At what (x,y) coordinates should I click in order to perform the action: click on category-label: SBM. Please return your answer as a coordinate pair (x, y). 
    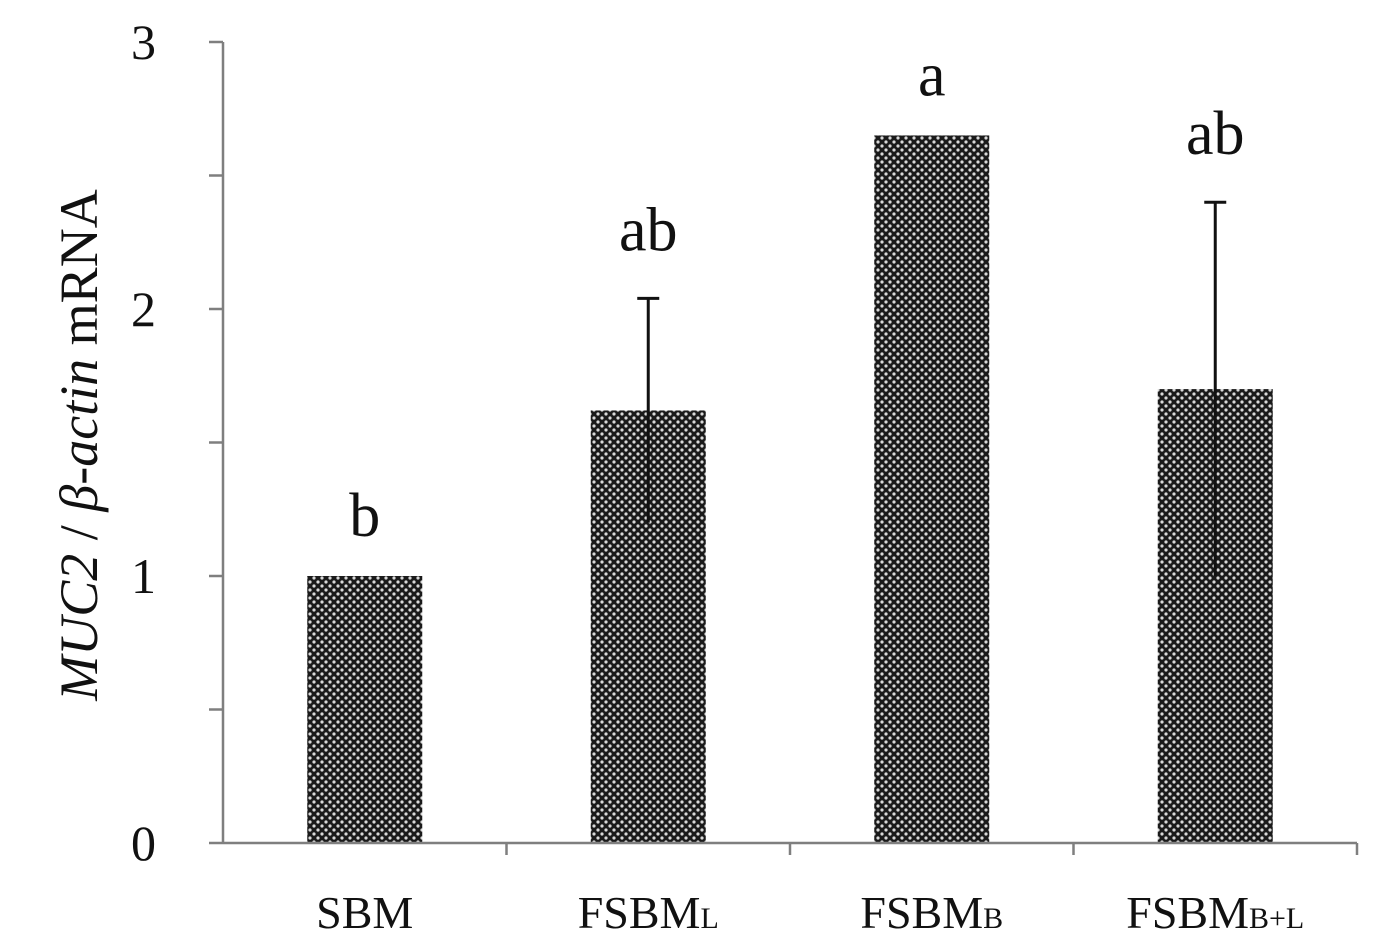
    Looking at the image, I should click on (364, 912).